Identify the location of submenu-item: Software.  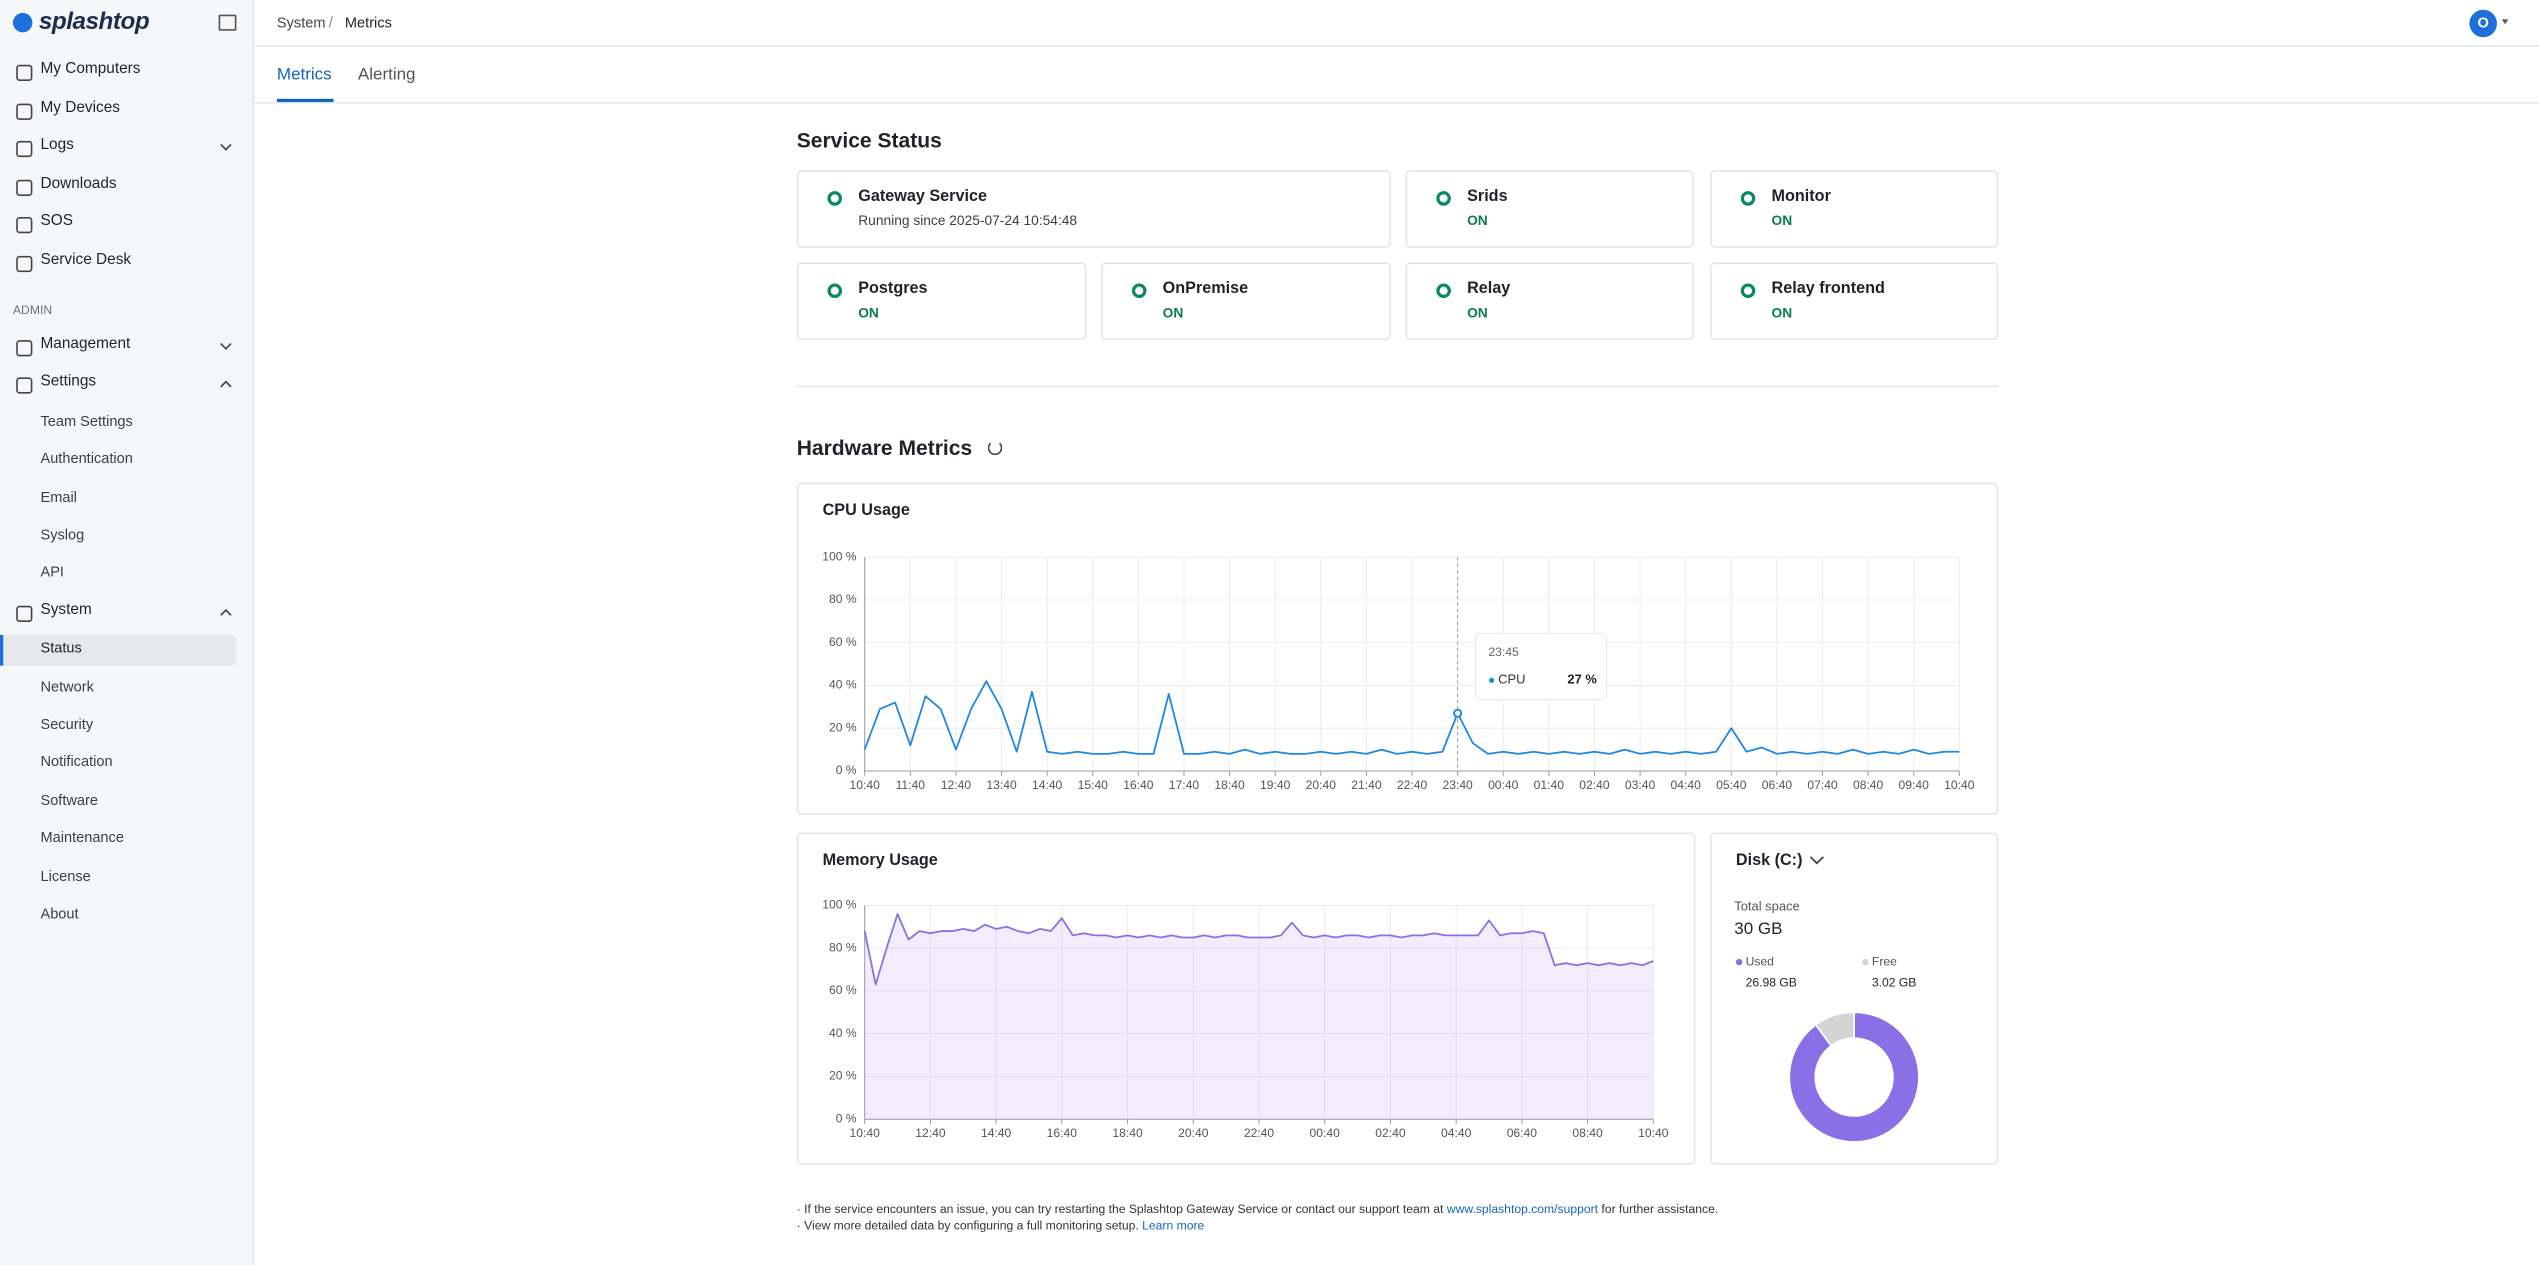
(69, 799).